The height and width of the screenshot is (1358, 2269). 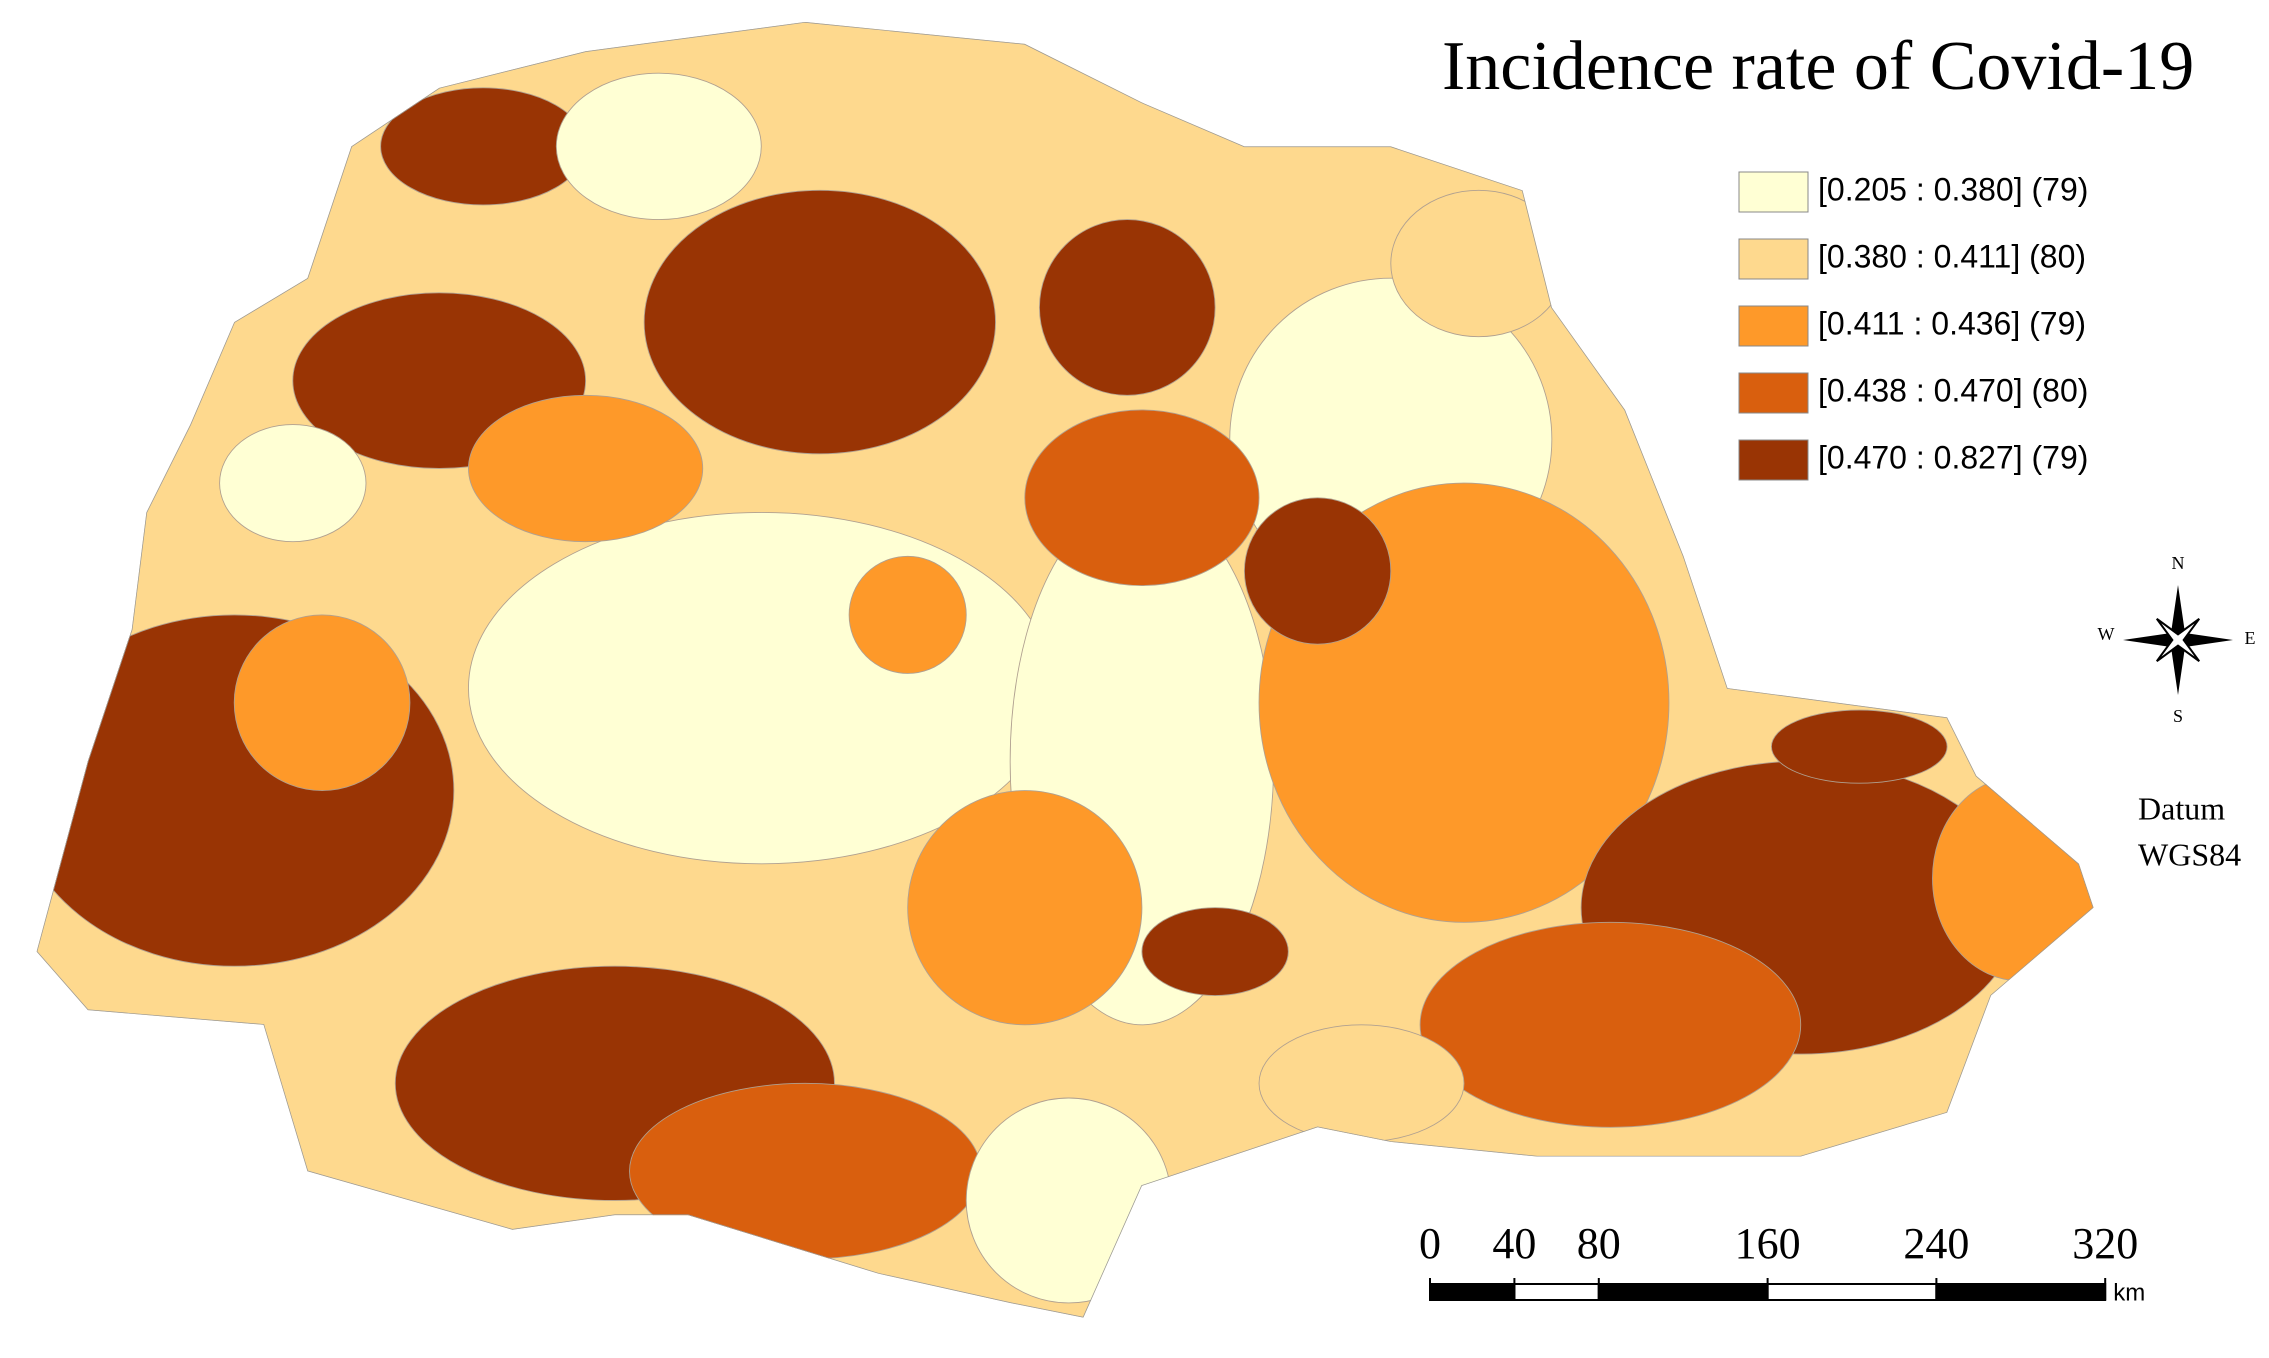 I want to click on scale-label: 160, so click(x=1768, y=1243).